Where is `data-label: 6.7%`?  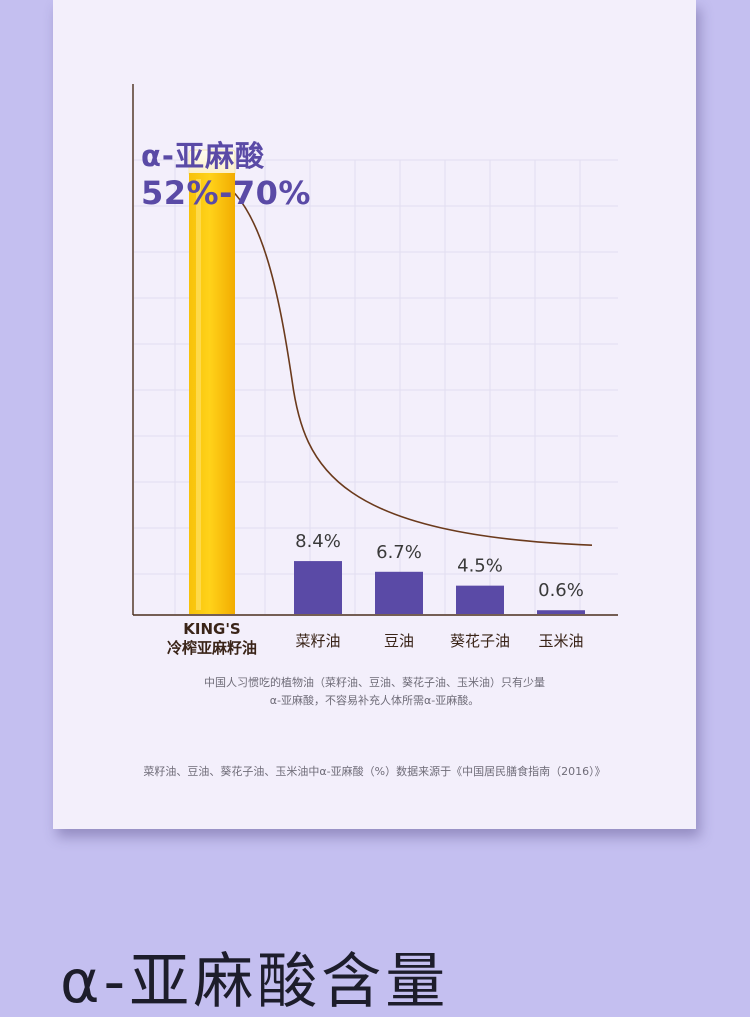
data-label: 6.7% is located at coordinates (399, 552).